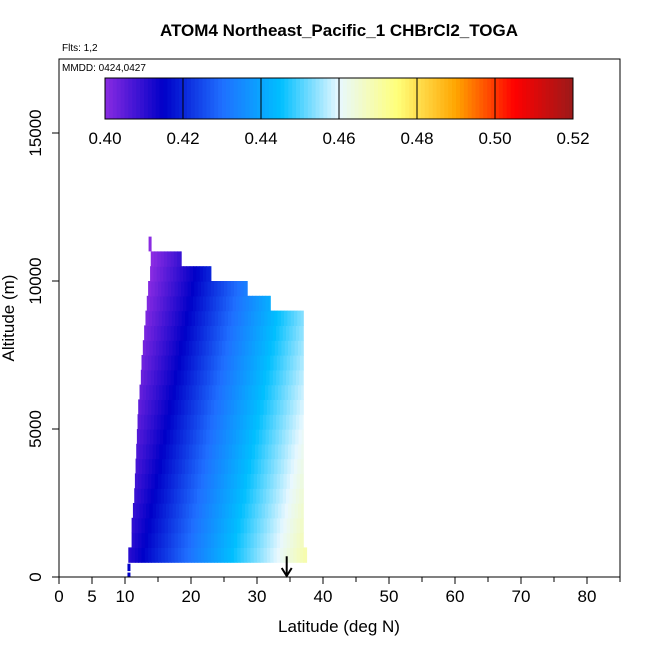 This screenshot has width=650, height=650. I want to click on x-tick-label: 50, so click(389, 596).